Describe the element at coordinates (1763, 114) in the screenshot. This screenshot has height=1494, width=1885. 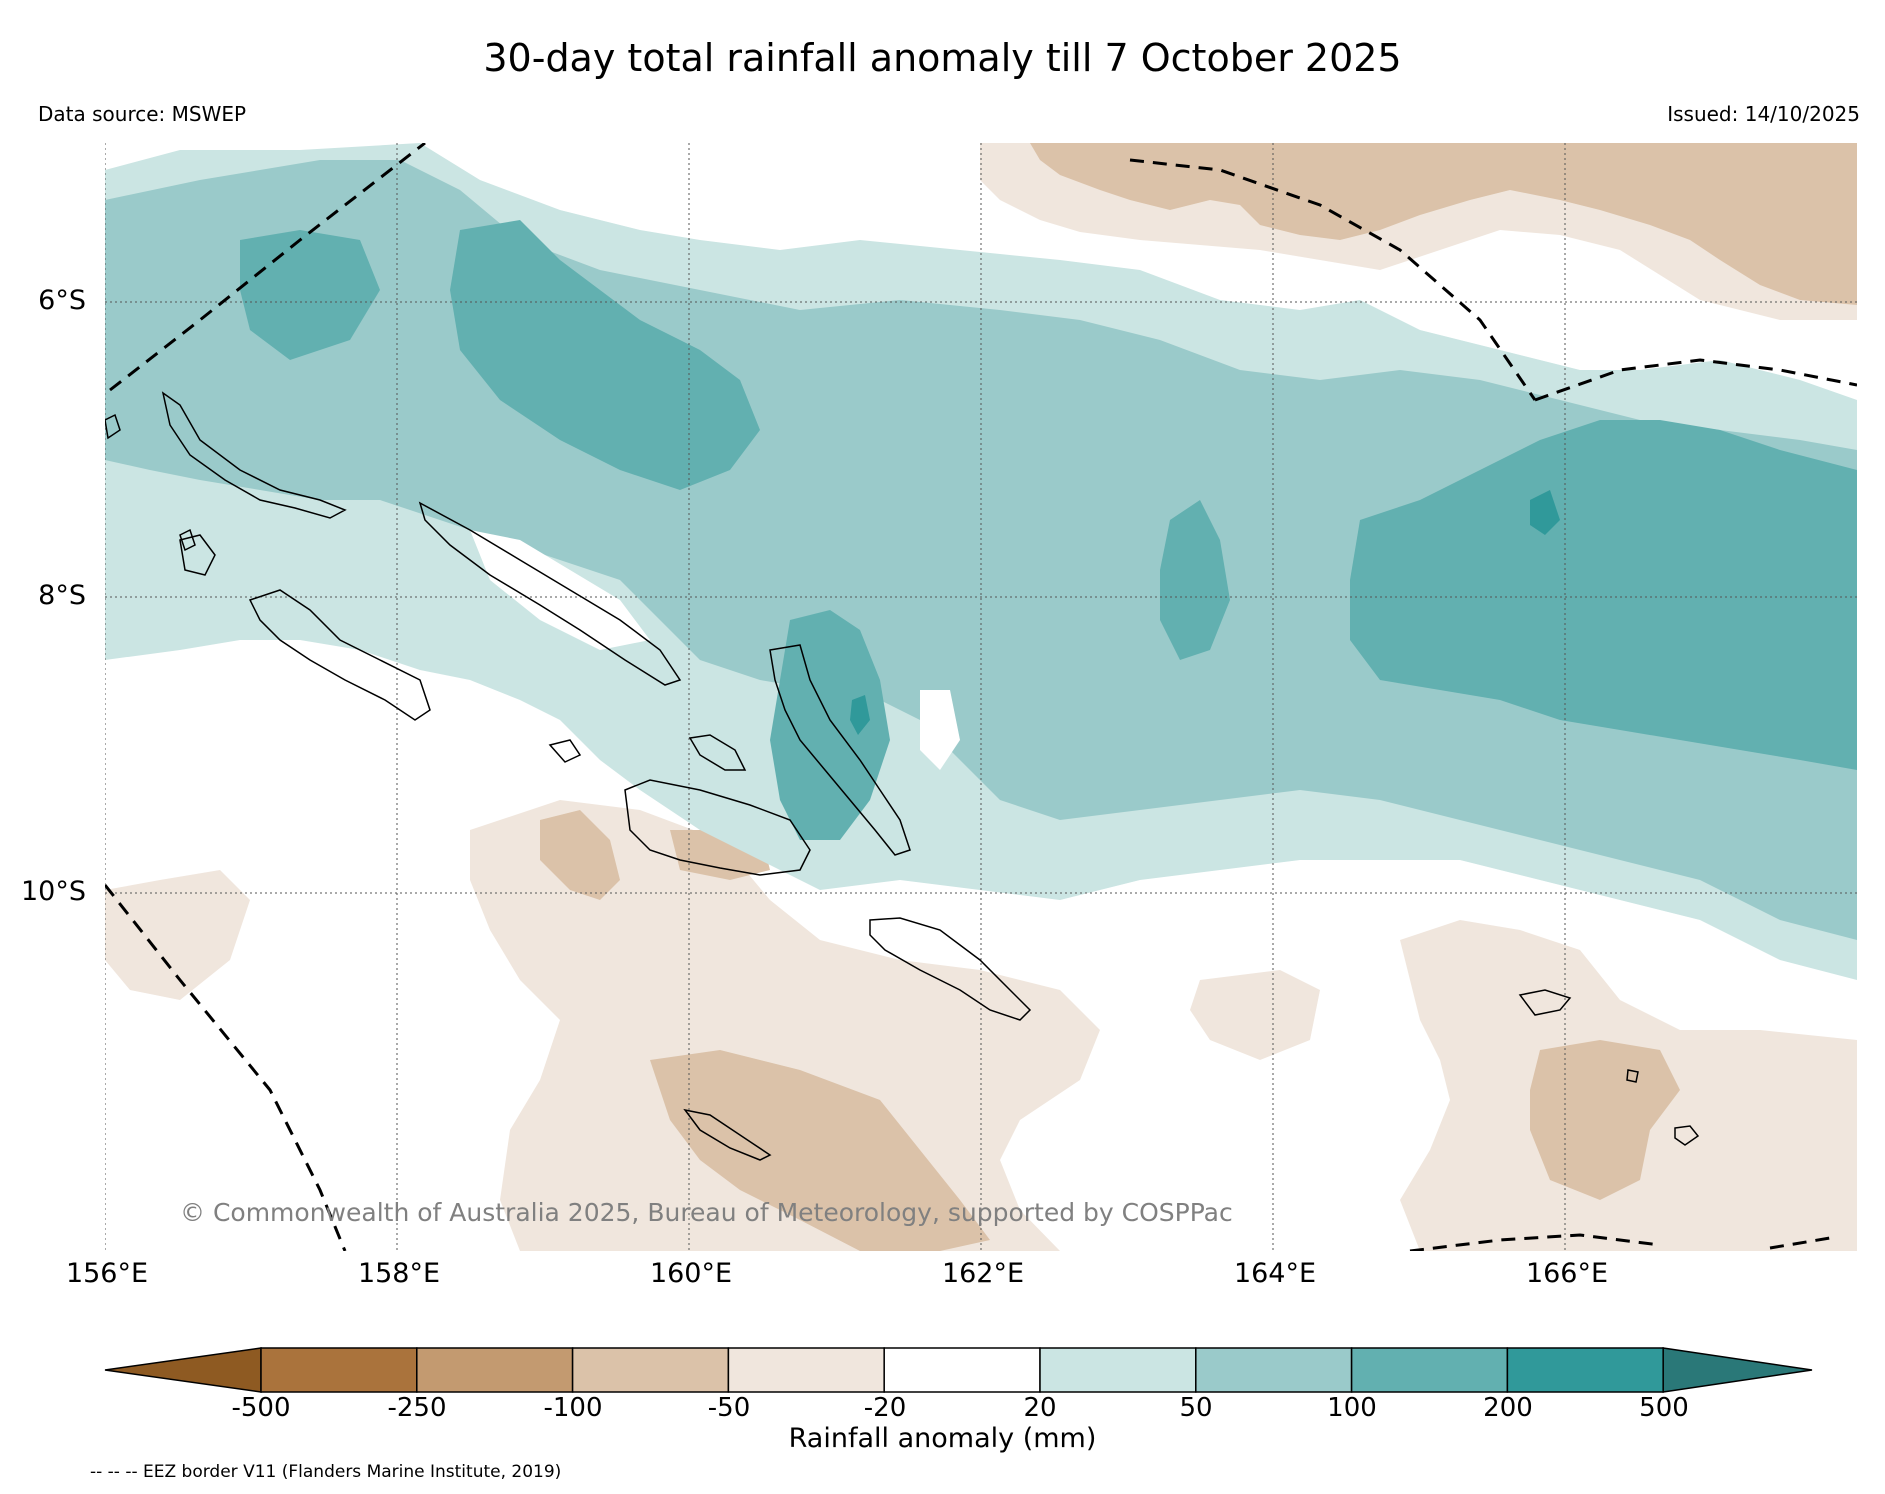
I see `issued-date: Issued: 14/10/2025` at that location.